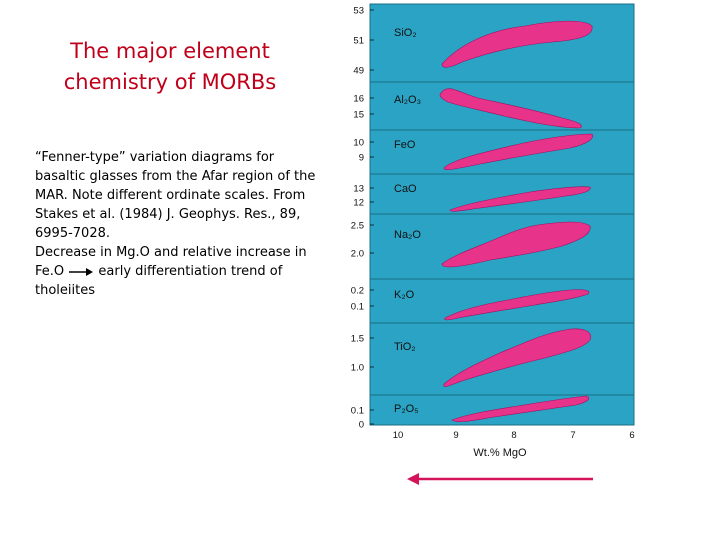  Describe the element at coordinates (170, 82) in the screenshot. I see `title-line-2: chemistry of MORBs` at that location.